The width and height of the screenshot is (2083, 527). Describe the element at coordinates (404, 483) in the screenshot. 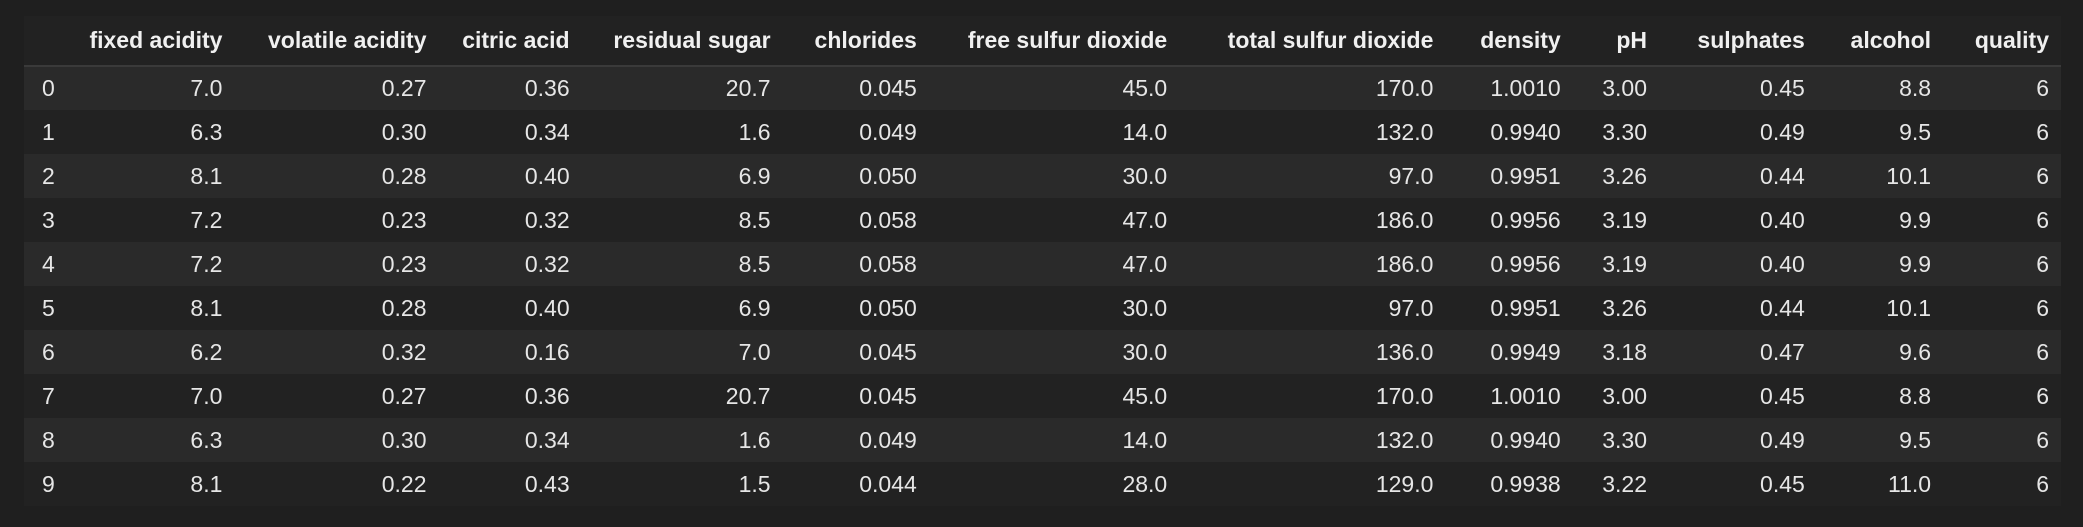

I see `table-cell: 0.22` at that location.